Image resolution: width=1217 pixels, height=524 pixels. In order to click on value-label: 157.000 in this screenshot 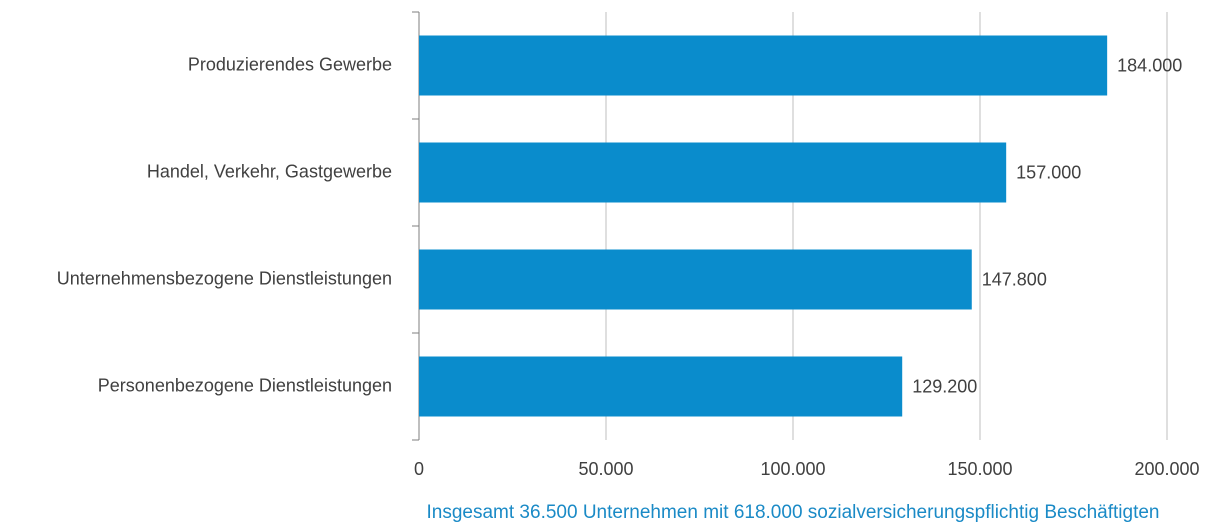, I will do `click(1048, 172)`.